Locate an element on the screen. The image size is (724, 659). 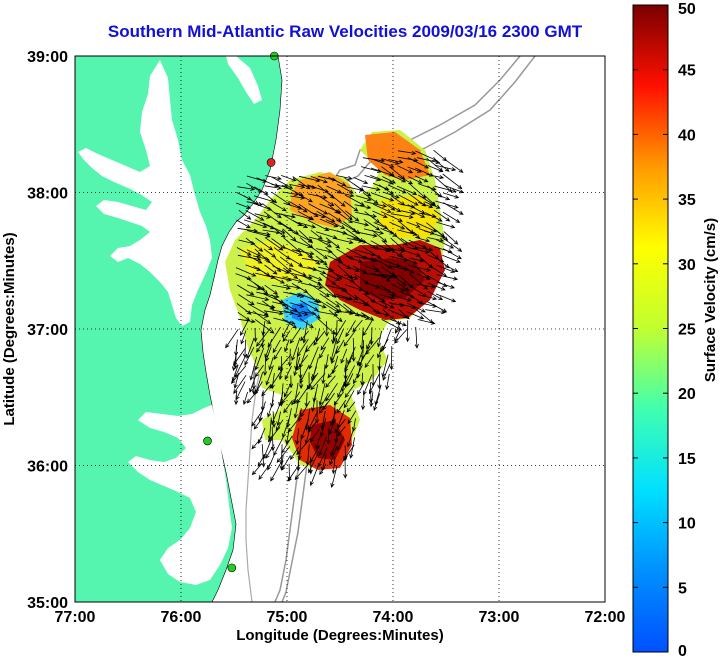
y-tick-label: 37:00 is located at coordinates (47, 330).